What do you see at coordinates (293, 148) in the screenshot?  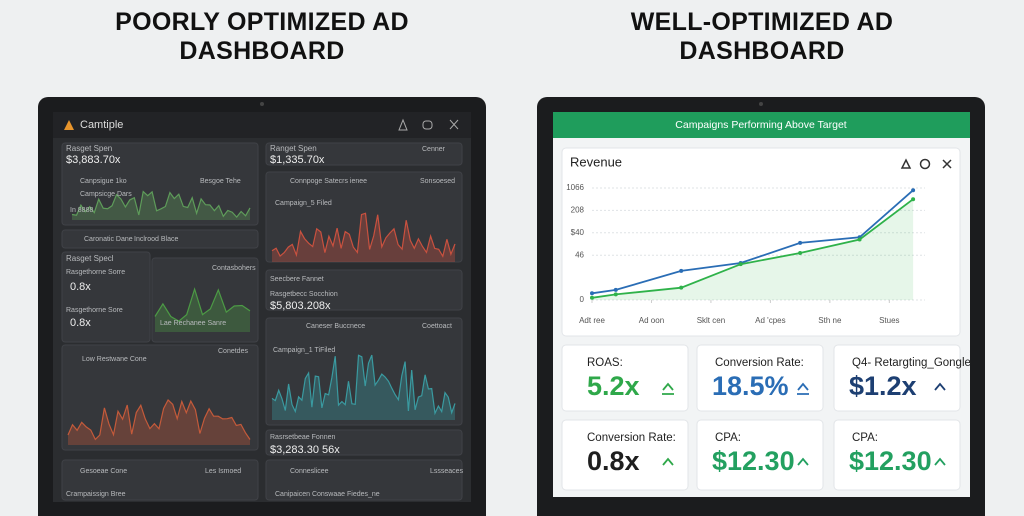 I see `label: Ranget Spen` at bounding box center [293, 148].